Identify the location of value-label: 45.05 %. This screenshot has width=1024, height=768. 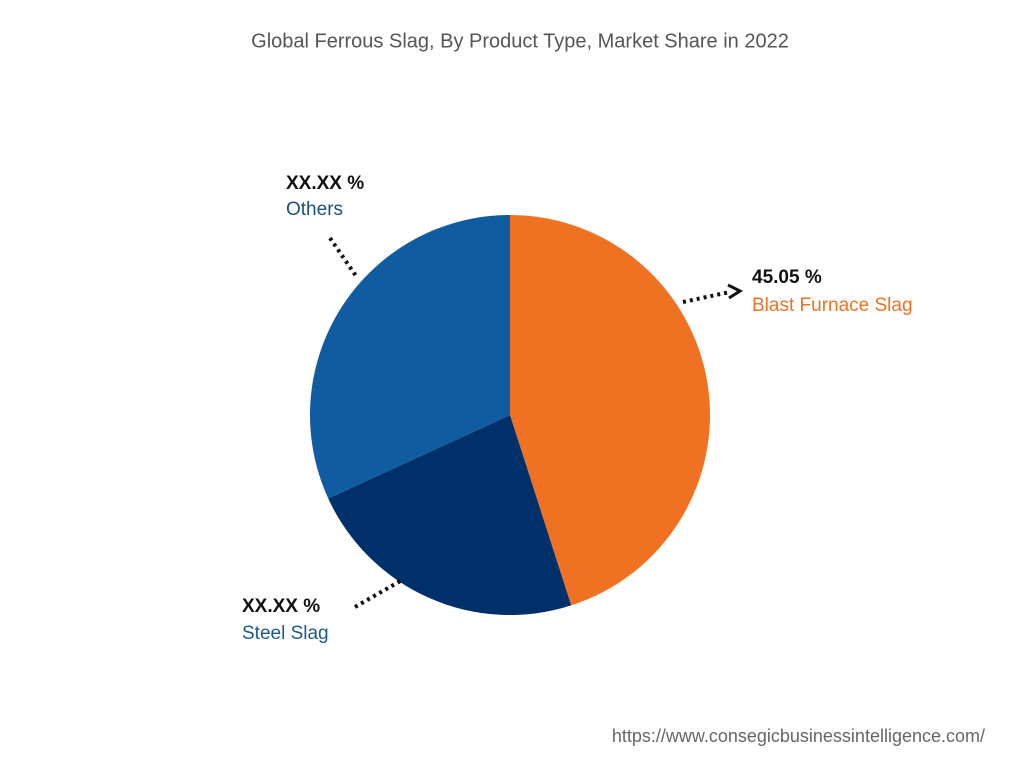
(787, 277).